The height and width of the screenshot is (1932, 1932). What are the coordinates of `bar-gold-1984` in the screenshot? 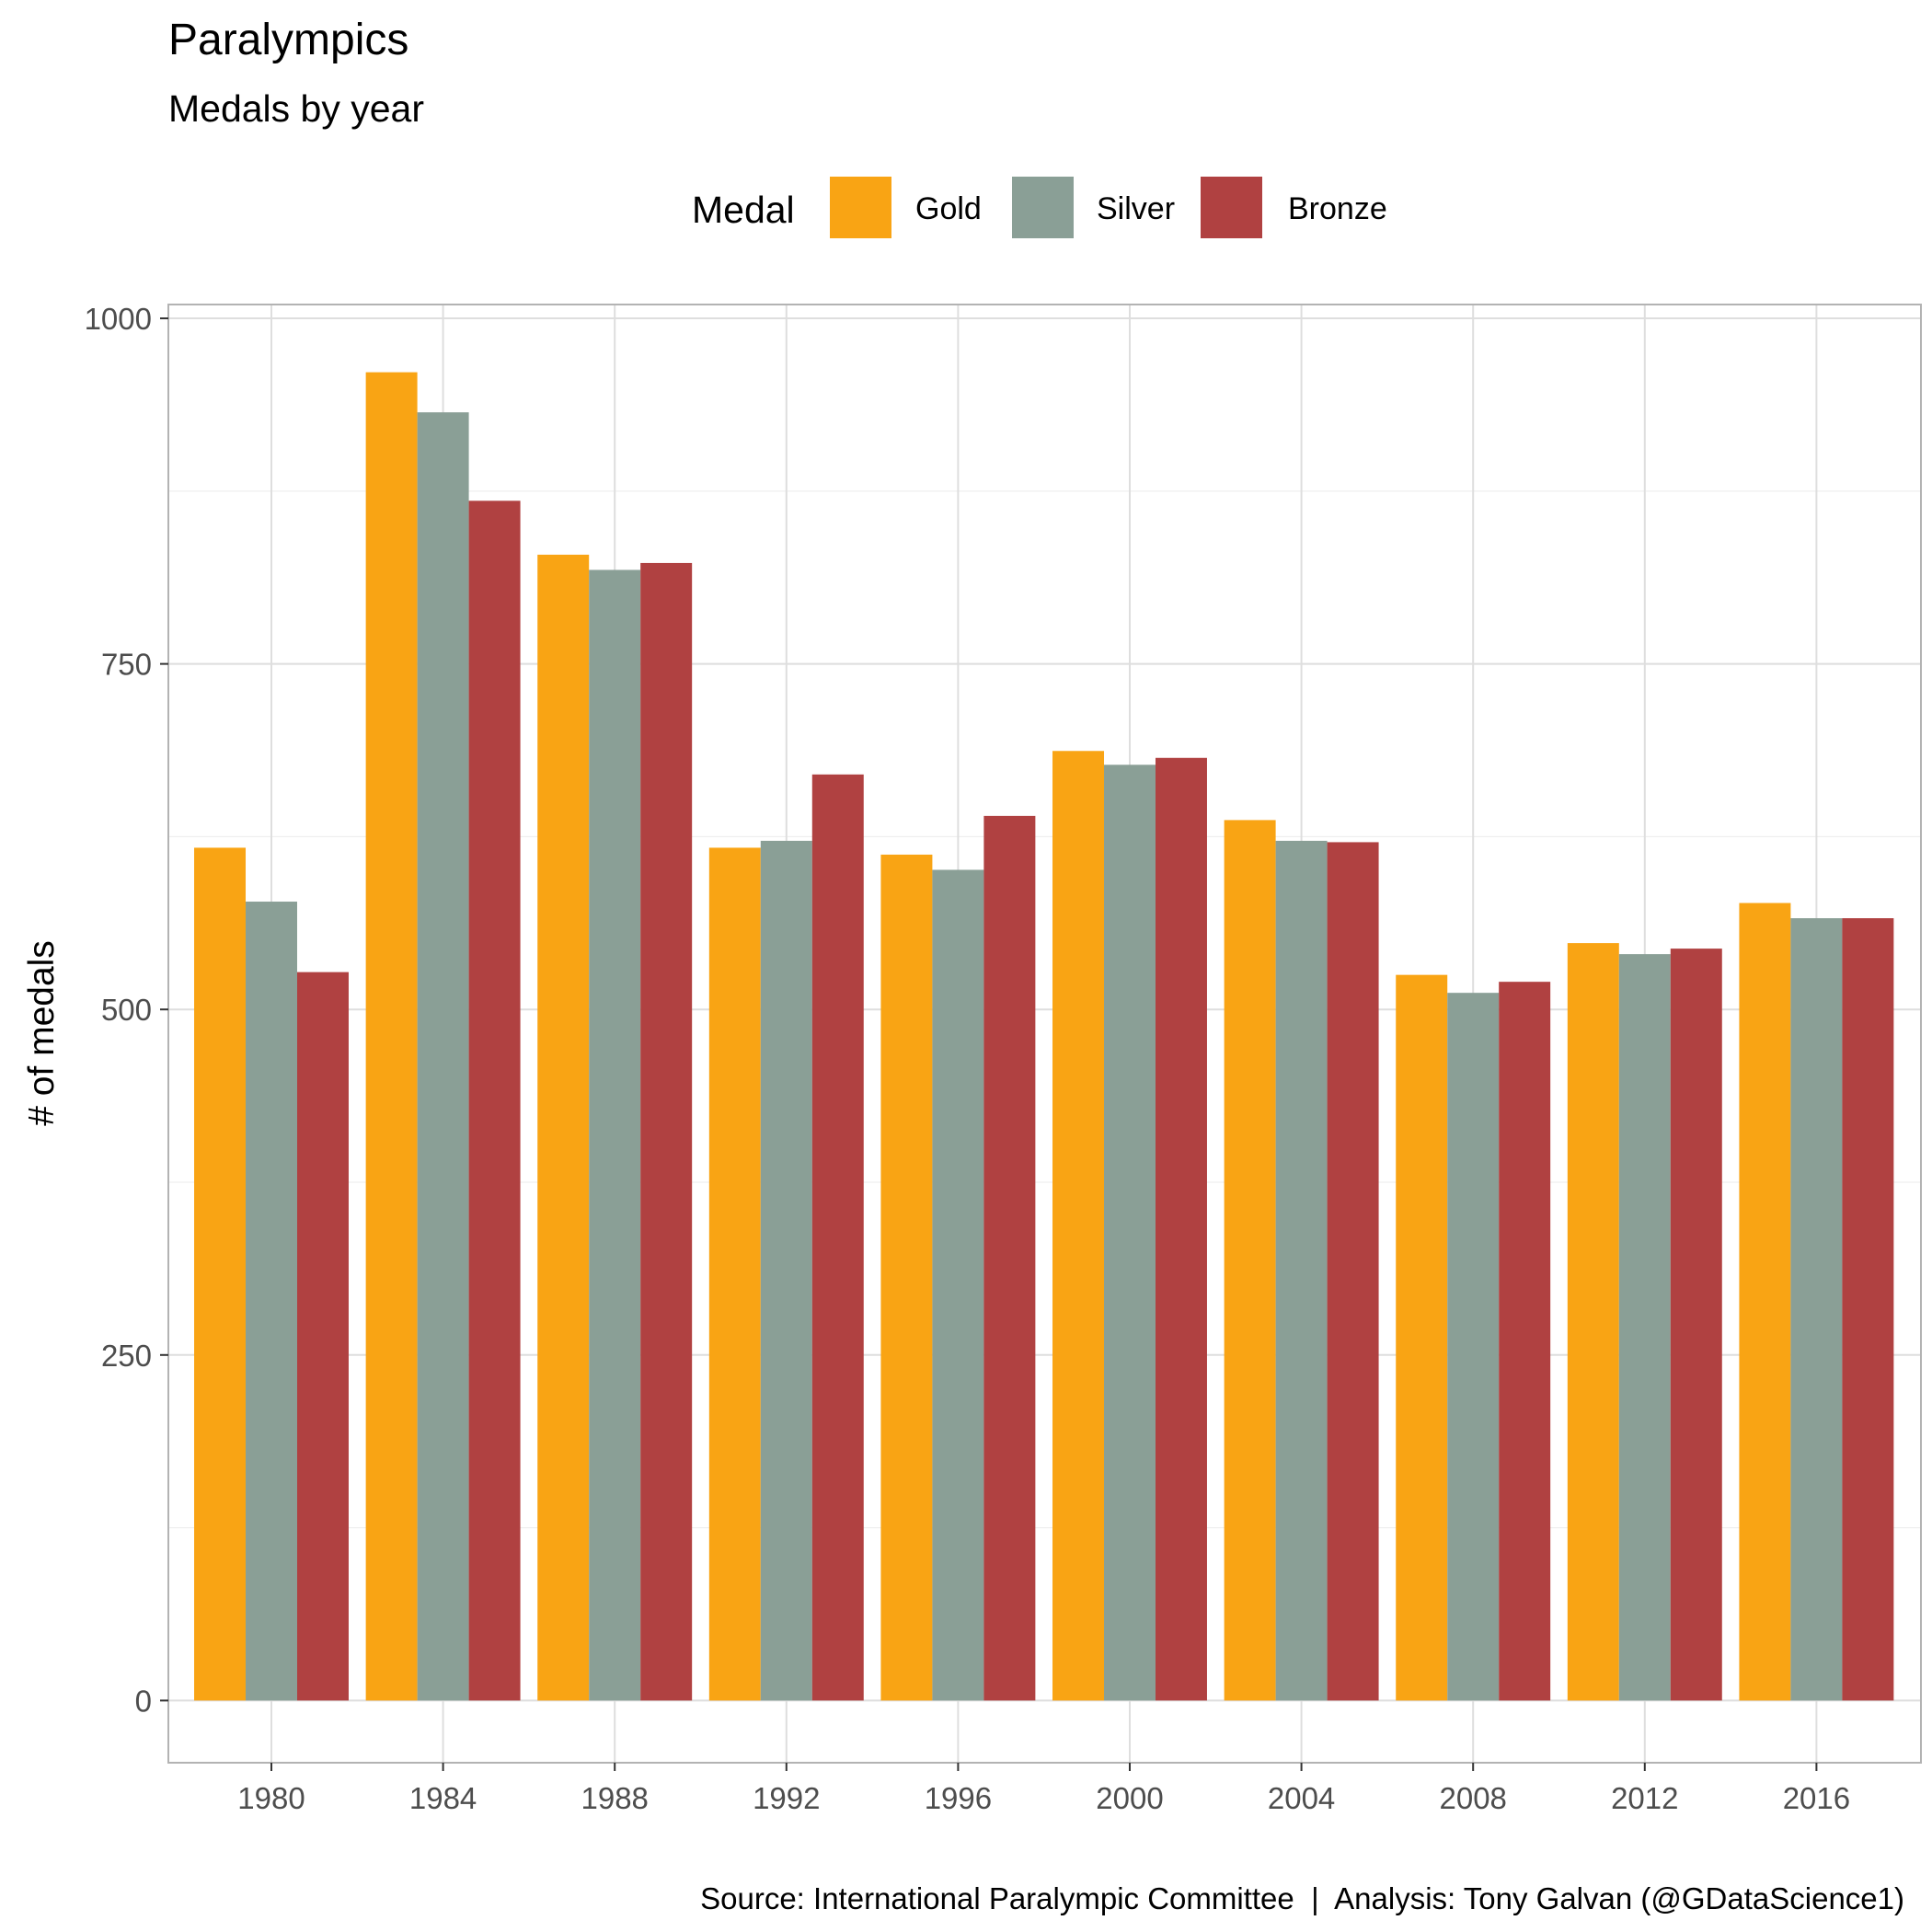 It's located at (391, 1036).